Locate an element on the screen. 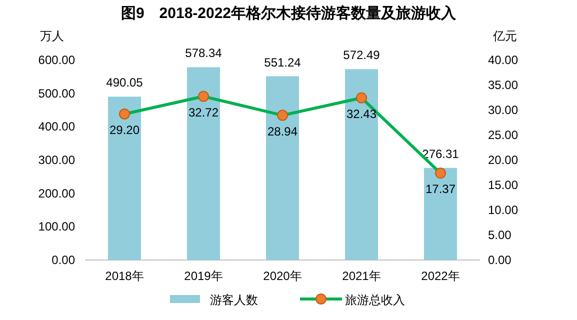 Image resolution: width=577 pixels, height=320 pixels. y2-tick-label: 30.00 is located at coordinates (503, 110).